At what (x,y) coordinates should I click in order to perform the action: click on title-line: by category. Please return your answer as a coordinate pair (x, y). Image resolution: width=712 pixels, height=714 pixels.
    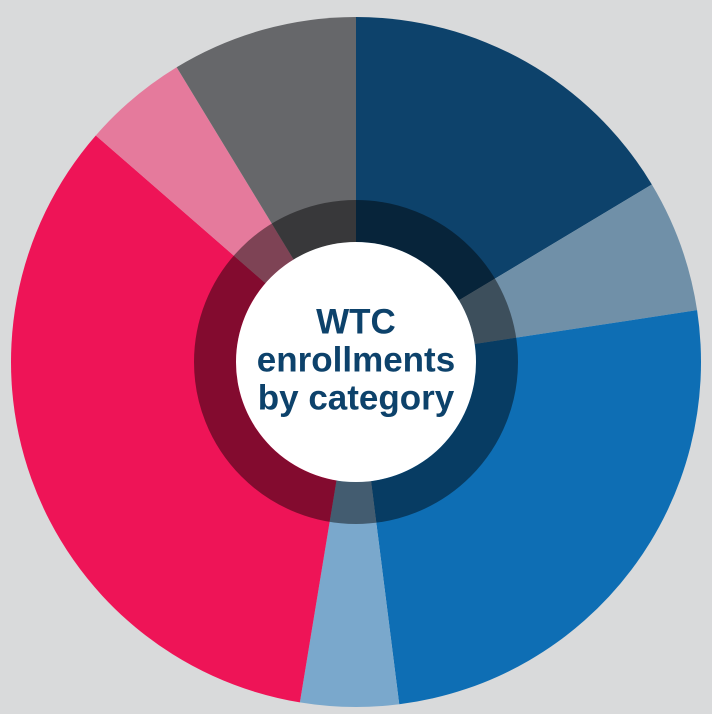
    Looking at the image, I should click on (356, 397).